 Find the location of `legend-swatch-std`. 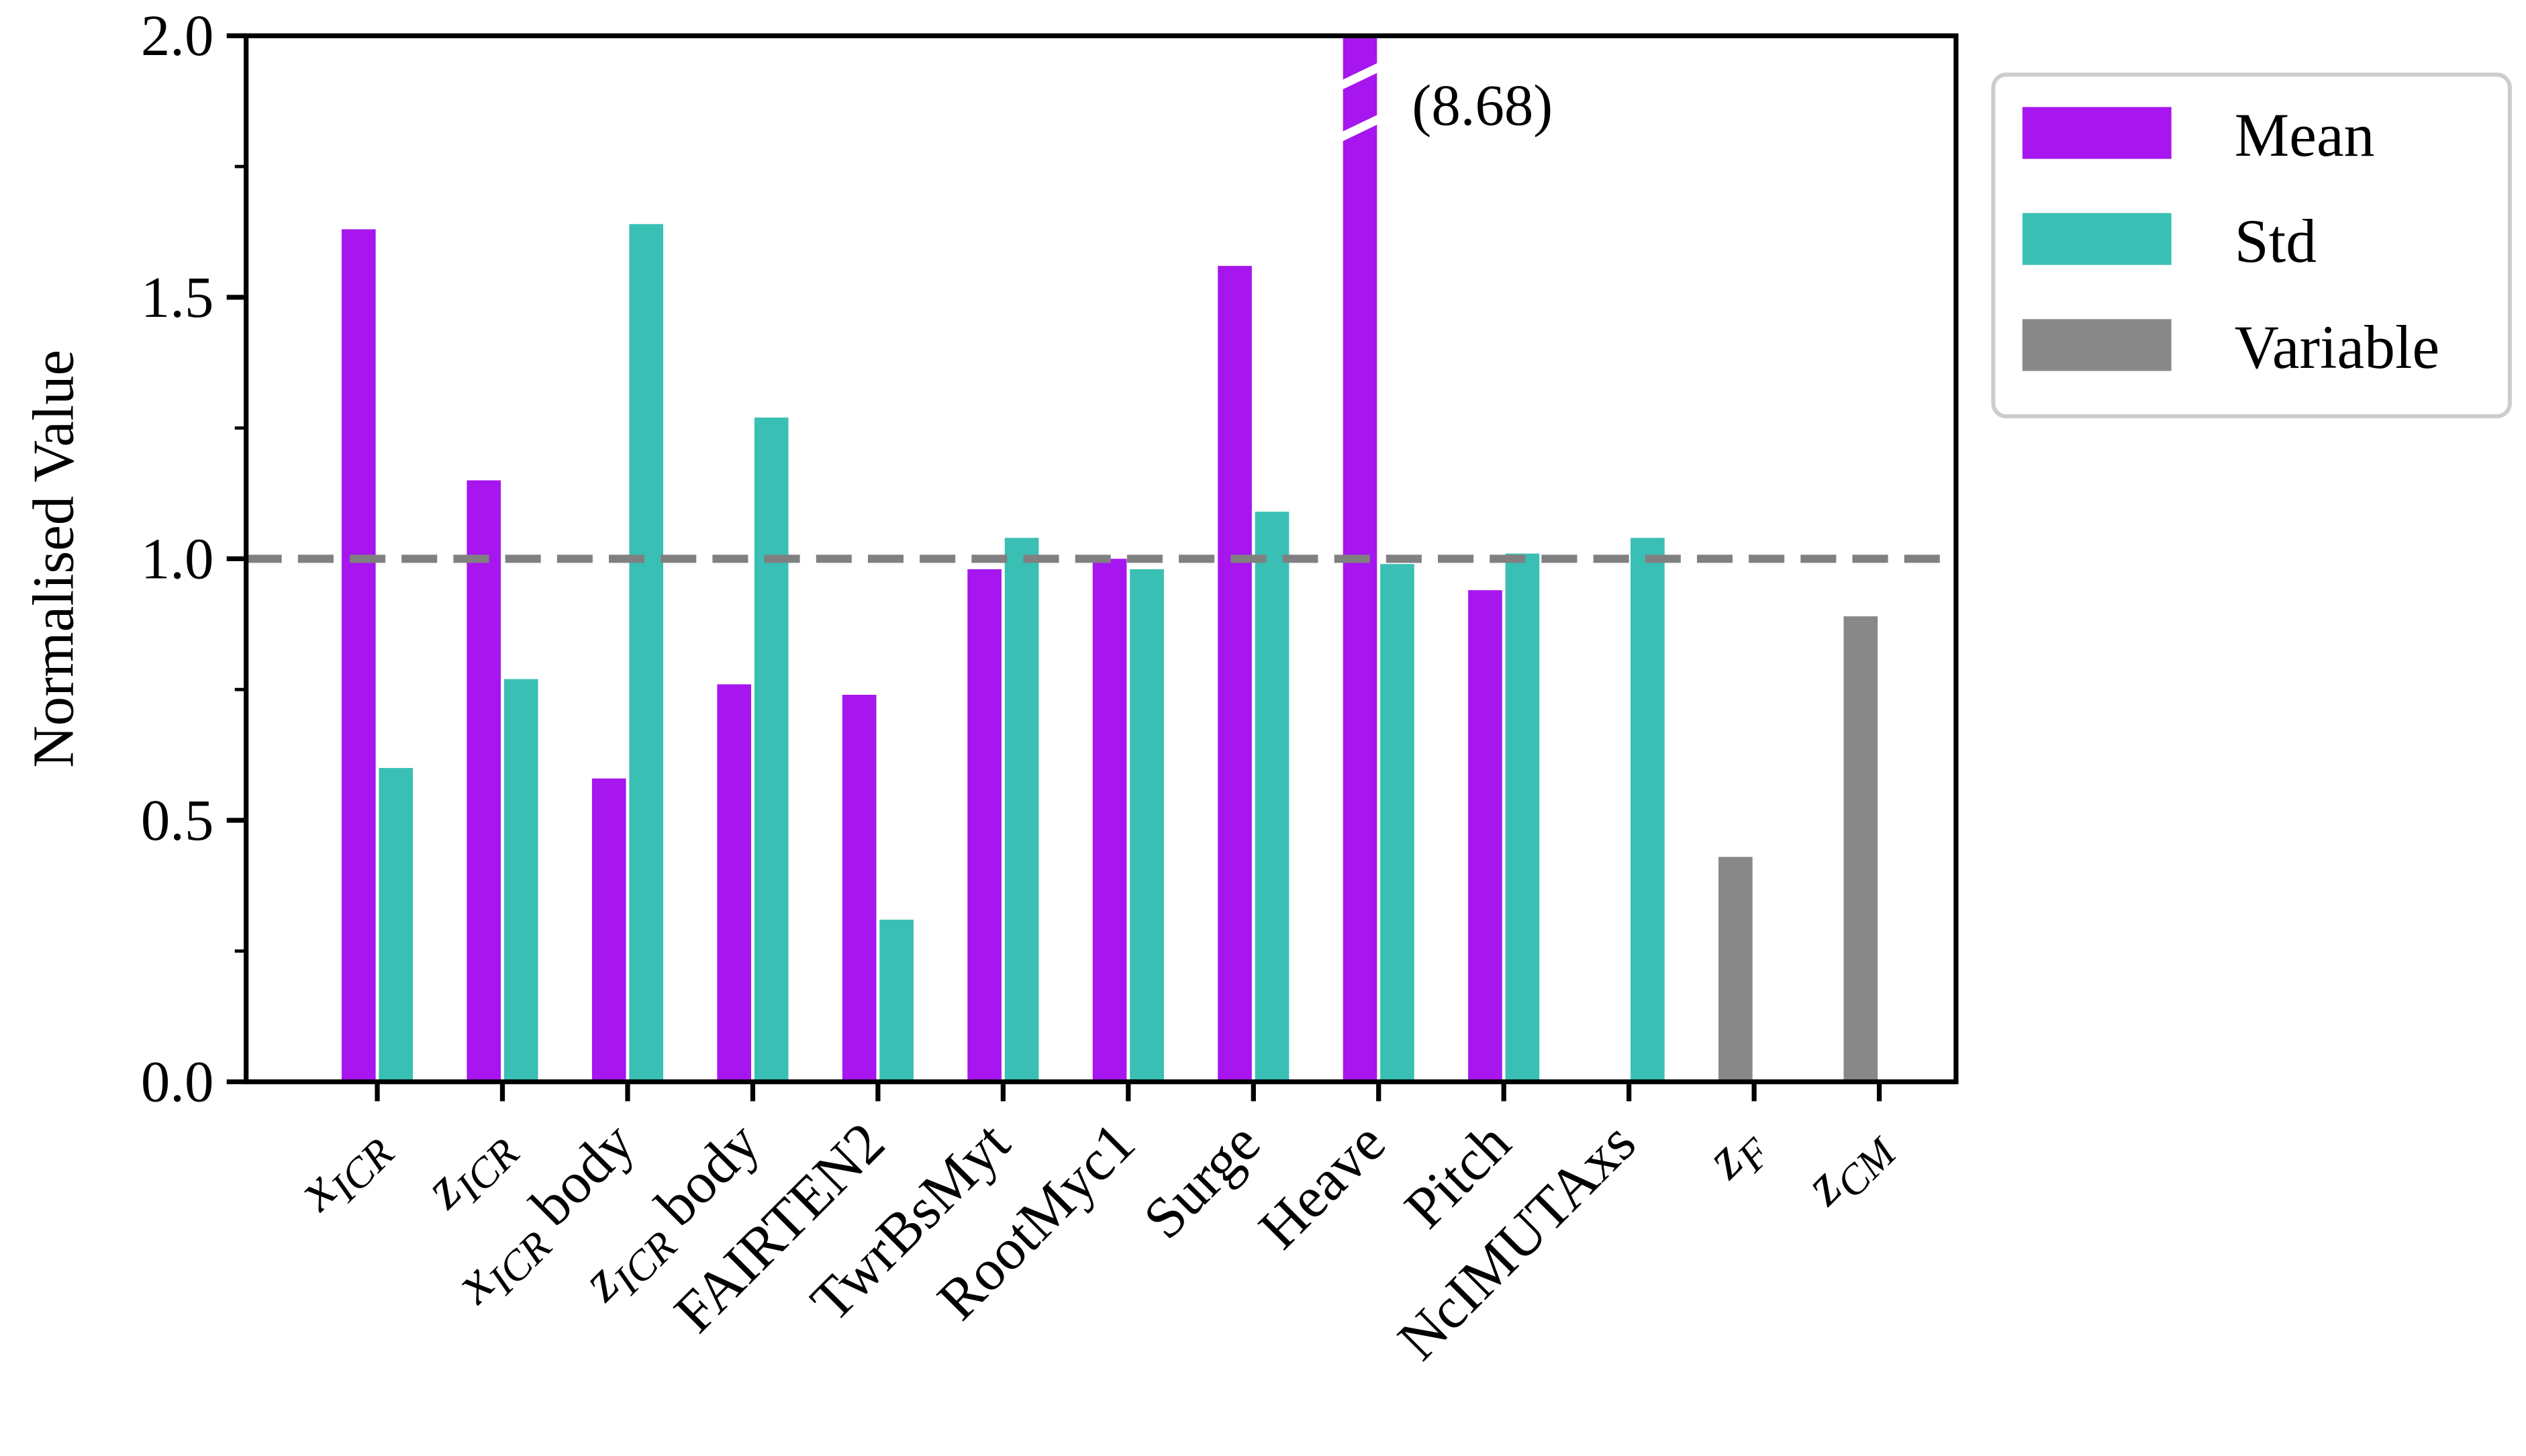

legend-swatch-std is located at coordinates (2097, 239).